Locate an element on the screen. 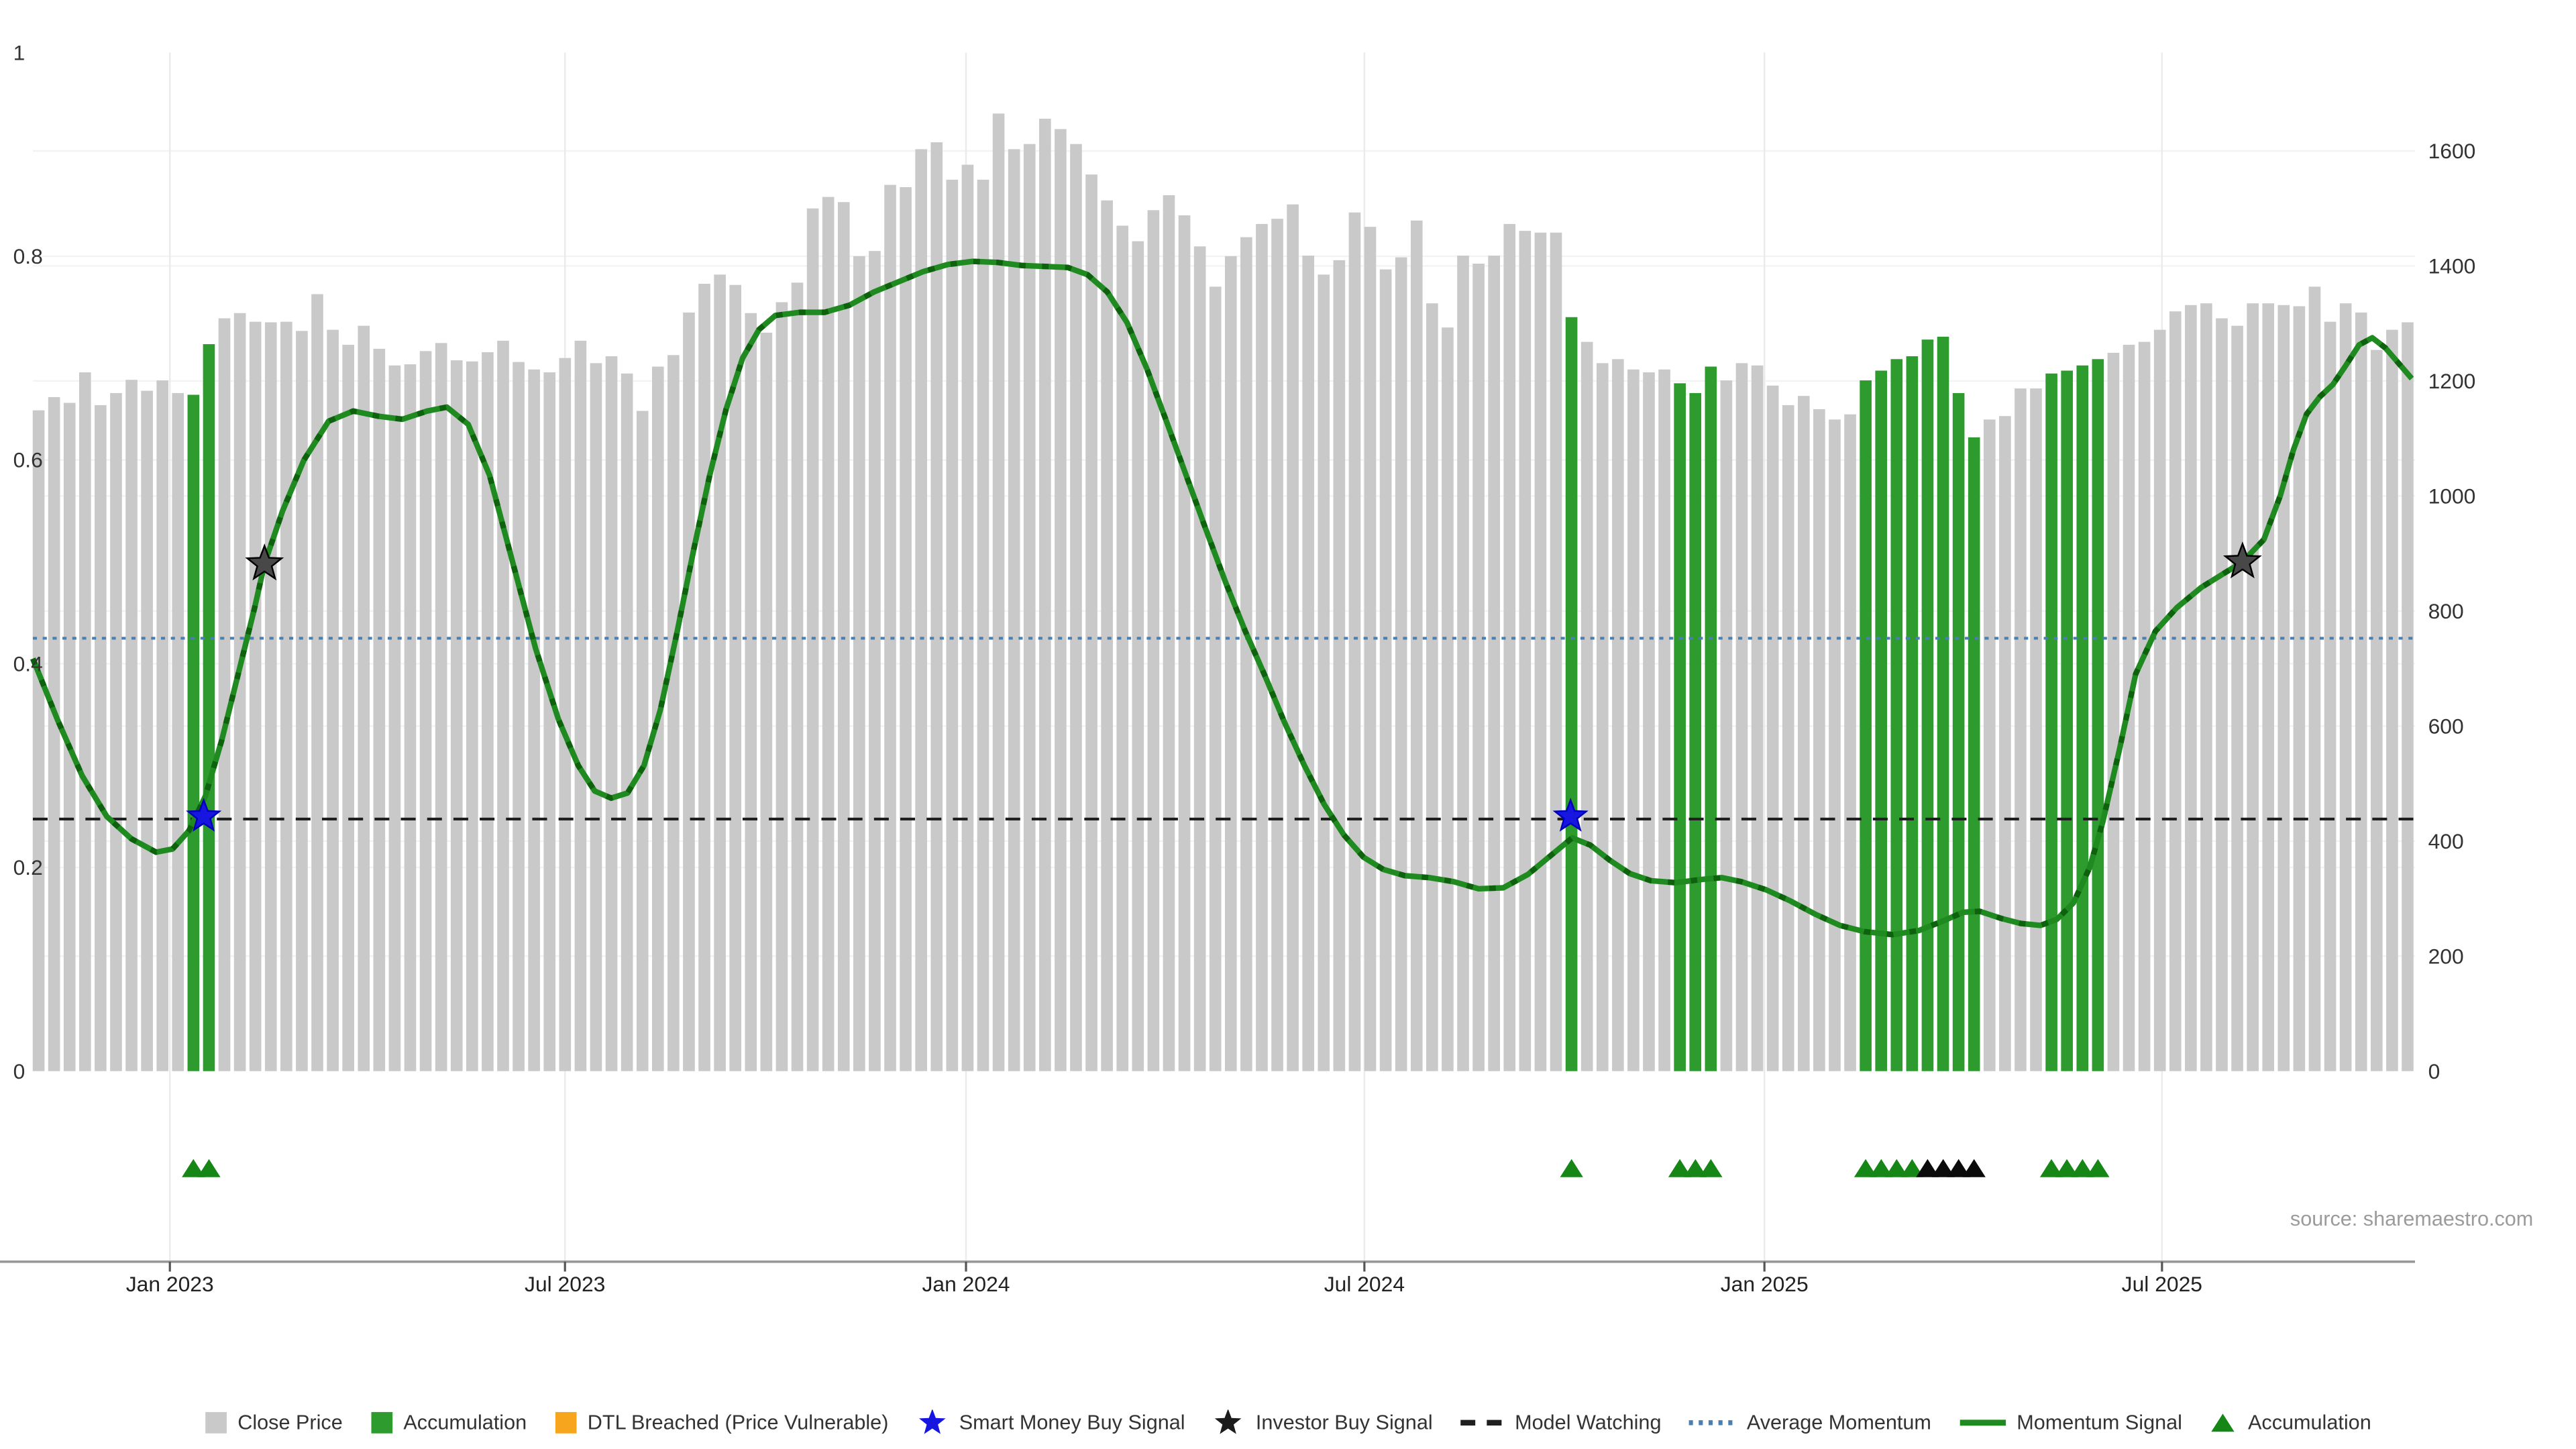 The height and width of the screenshot is (1449, 2576). legend-item-label: Momentum Signal is located at coordinates (2100, 1422).